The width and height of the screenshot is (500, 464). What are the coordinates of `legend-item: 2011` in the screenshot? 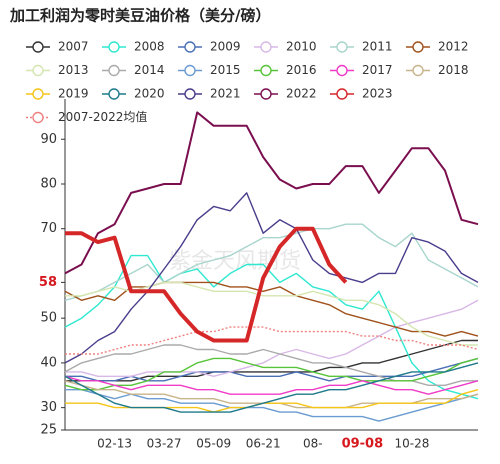 It's located at (361, 47).